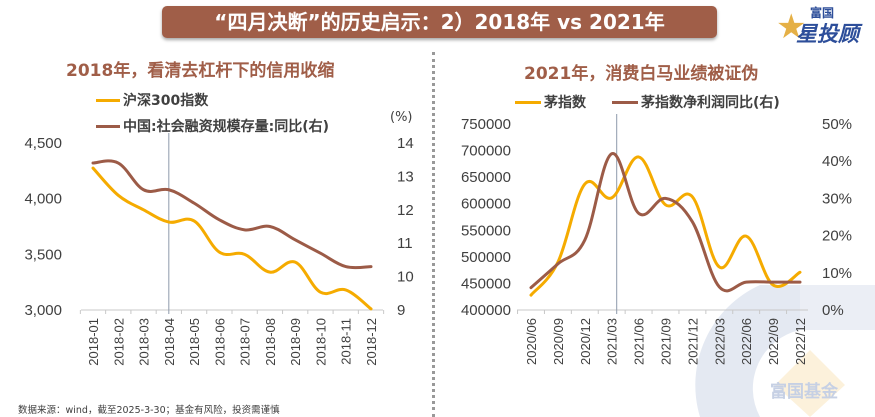 This screenshot has width=875, height=417. I want to click on panel-divider, so click(433, 234).